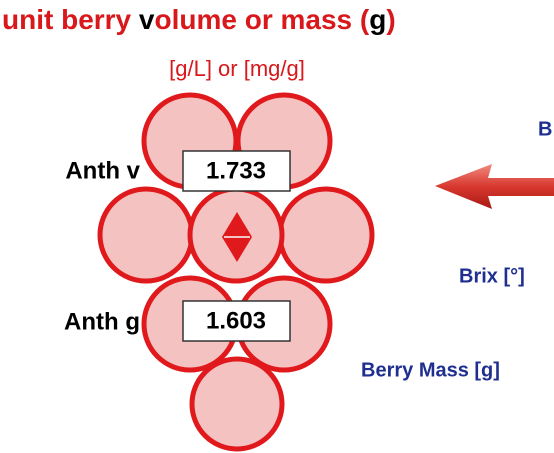 Image resolution: width=554 pixels, height=453 pixels. What do you see at coordinates (545, 129) in the screenshot?
I see `right-label: B` at bounding box center [545, 129].